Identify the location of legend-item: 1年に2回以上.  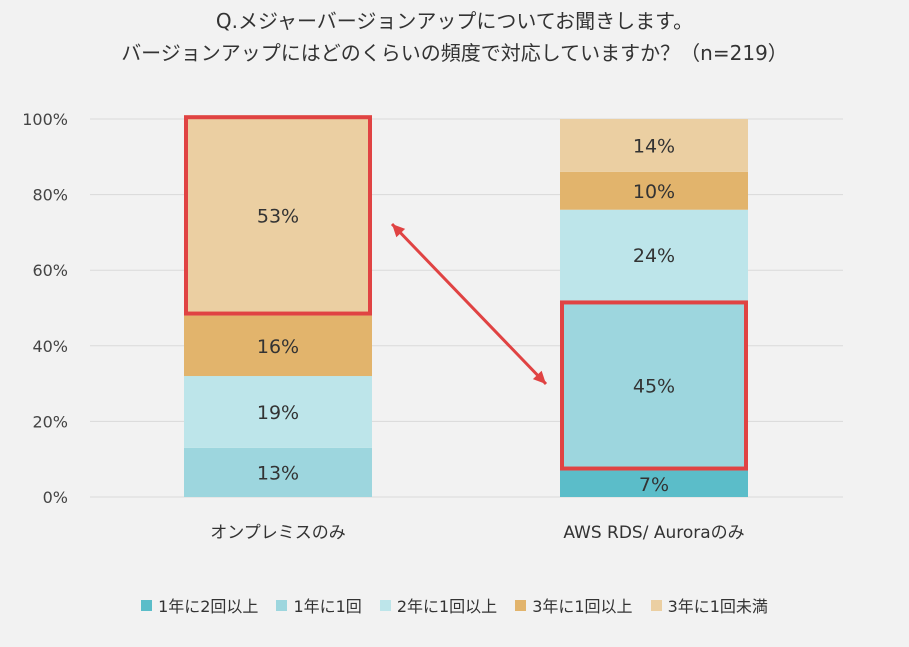
(199, 605).